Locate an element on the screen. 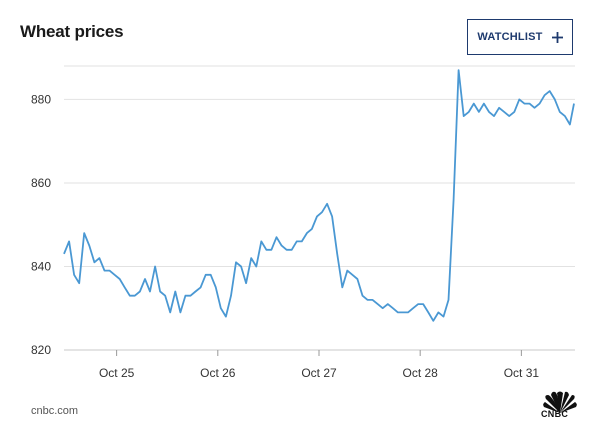 The width and height of the screenshot is (605, 440). chart-title: Wheat prices is located at coordinates (72, 31).